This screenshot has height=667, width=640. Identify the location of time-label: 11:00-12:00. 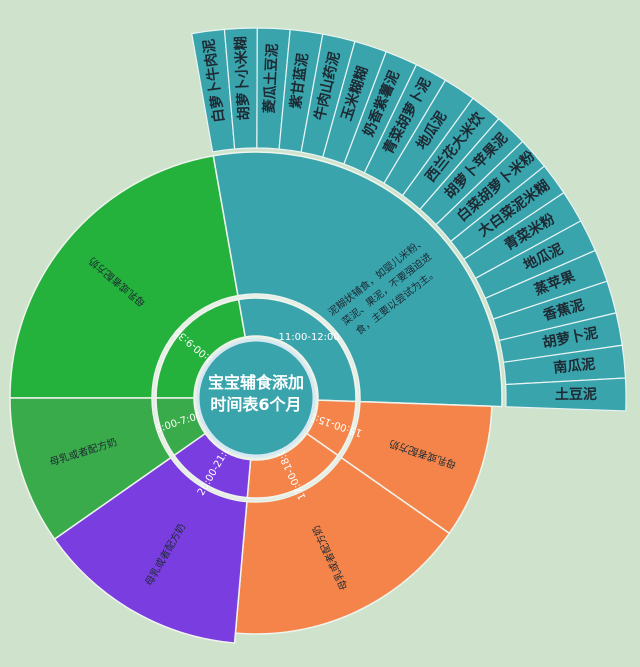
(309, 337).